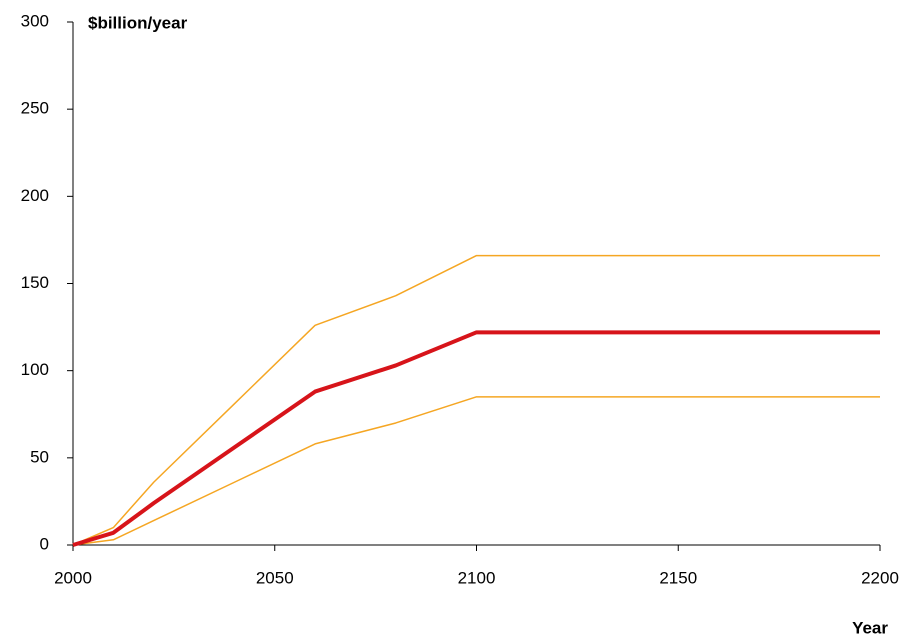  What do you see at coordinates (35, 195) in the screenshot?
I see `y-tick-label: 200` at bounding box center [35, 195].